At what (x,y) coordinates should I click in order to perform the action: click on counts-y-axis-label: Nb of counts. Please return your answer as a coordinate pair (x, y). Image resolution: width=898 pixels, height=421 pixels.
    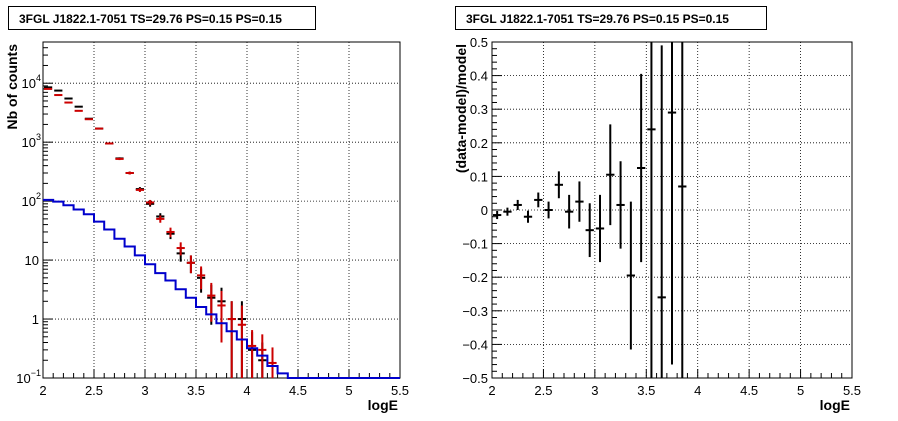
    Looking at the image, I should click on (12, 87).